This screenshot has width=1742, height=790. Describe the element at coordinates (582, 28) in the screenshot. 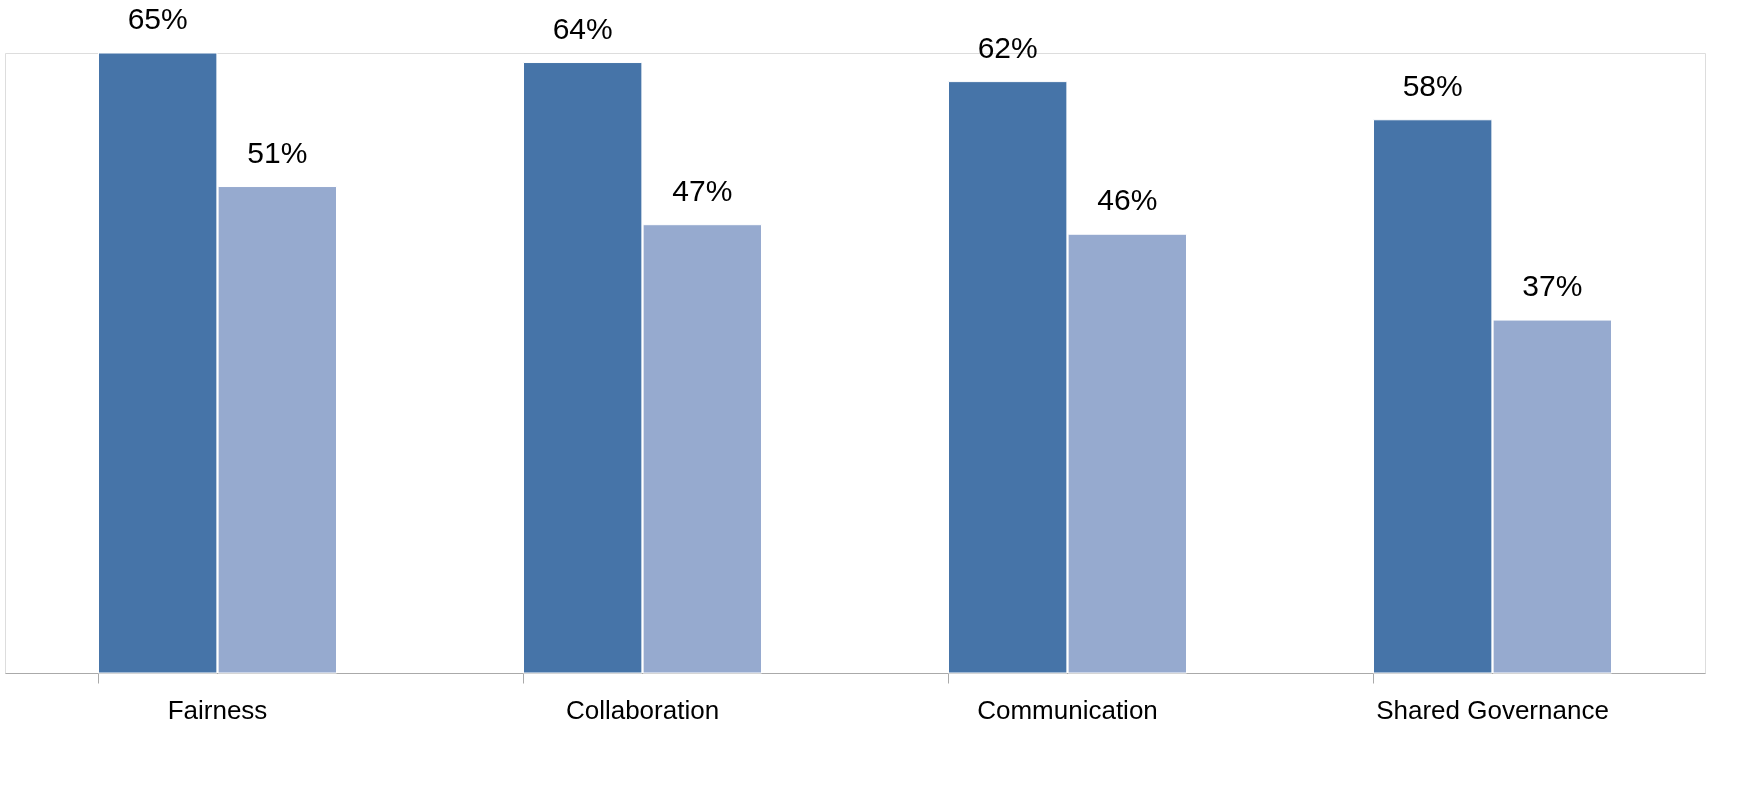

I see `data-label: 64%` at that location.